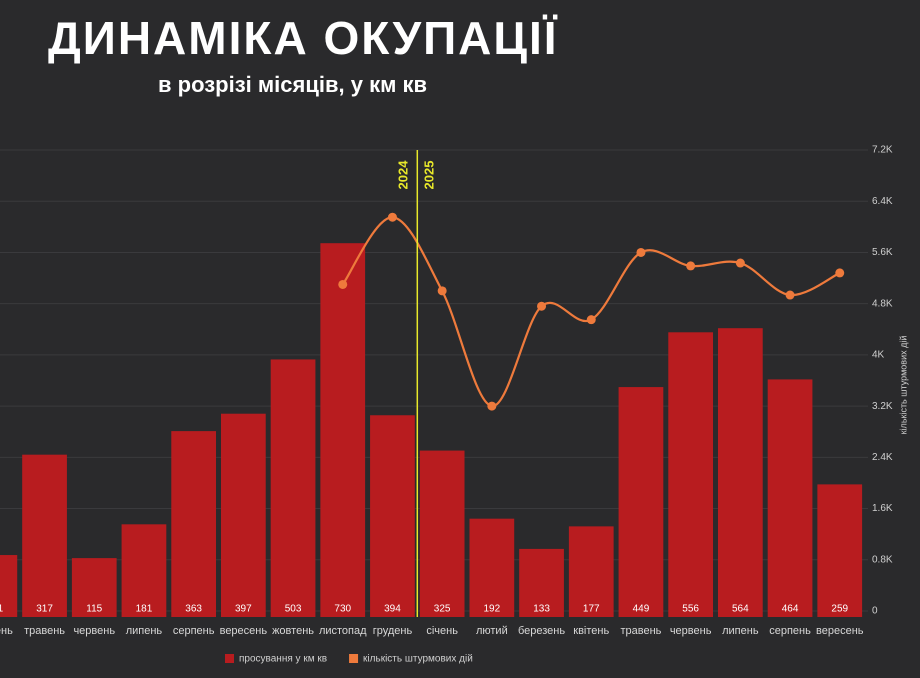 The width and height of the screenshot is (920, 678). What do you see at coordinates (882, 508) in the screenshot?
I see `y2-tick-label: 1.6K` at bounding box center [882, 508].